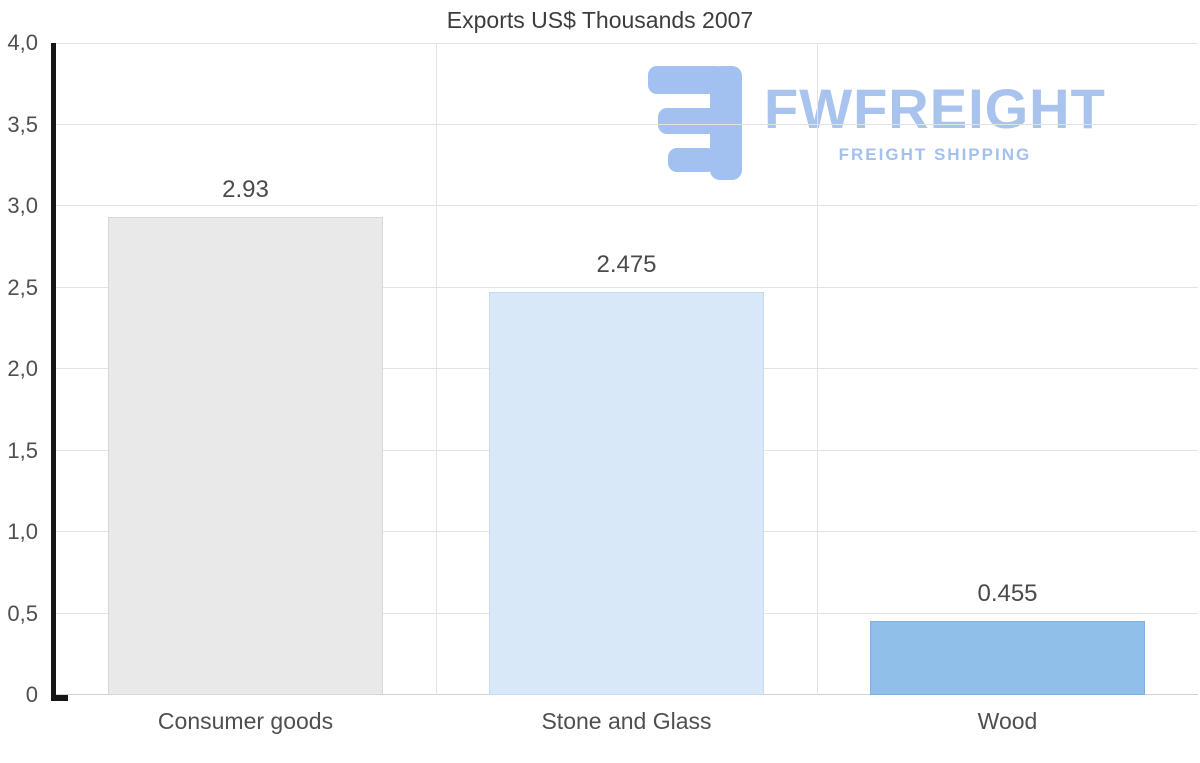 The width and height of the screenshot is (1200, 763). Describe the element at coordinates (22, 205) in the screenshot. I see `y-tick-label: 3,0` at that location.